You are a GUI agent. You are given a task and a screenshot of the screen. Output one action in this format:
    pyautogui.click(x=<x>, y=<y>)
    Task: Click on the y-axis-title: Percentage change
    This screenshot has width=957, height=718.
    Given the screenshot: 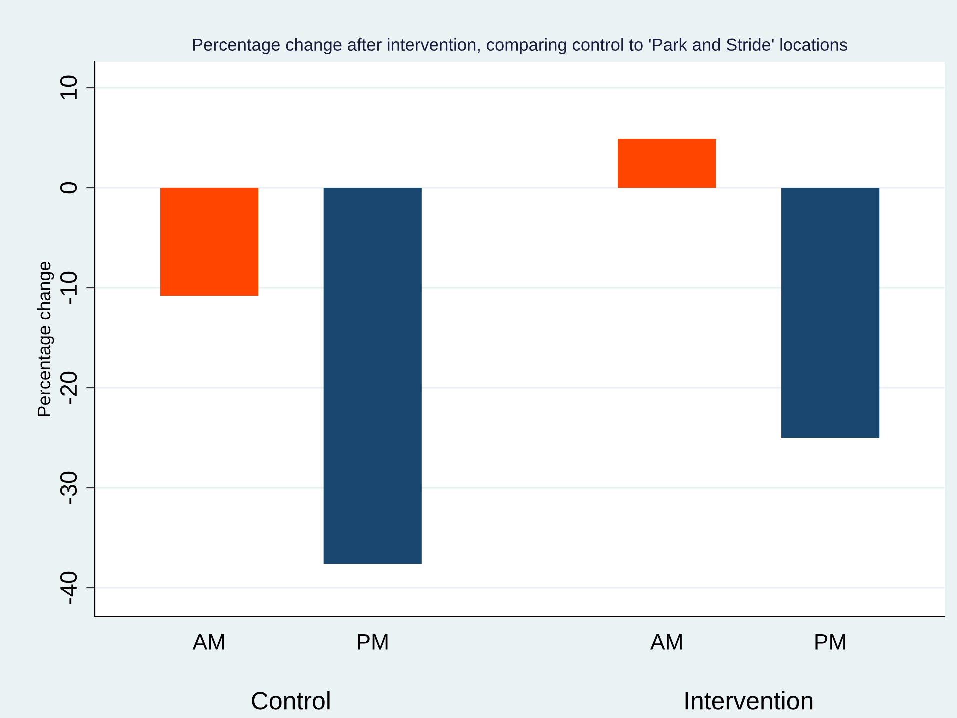 What is the action you would take?
    pyautogui.click(x=45, y=339)
    